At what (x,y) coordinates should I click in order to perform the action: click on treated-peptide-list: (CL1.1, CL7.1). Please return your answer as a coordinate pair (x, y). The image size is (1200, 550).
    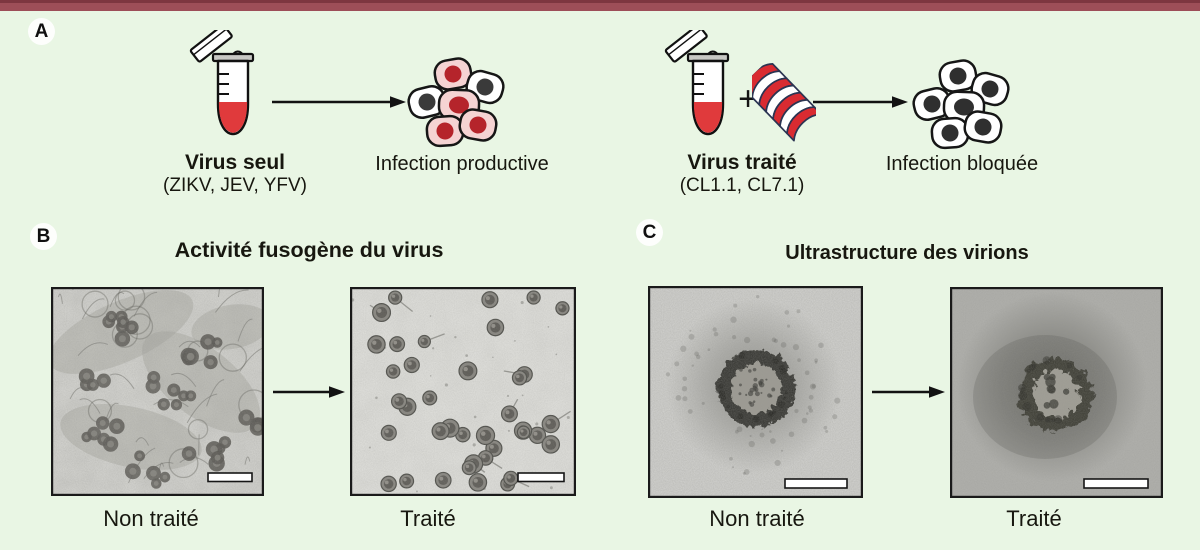
    Looking at the image, I should click on (742, 185).